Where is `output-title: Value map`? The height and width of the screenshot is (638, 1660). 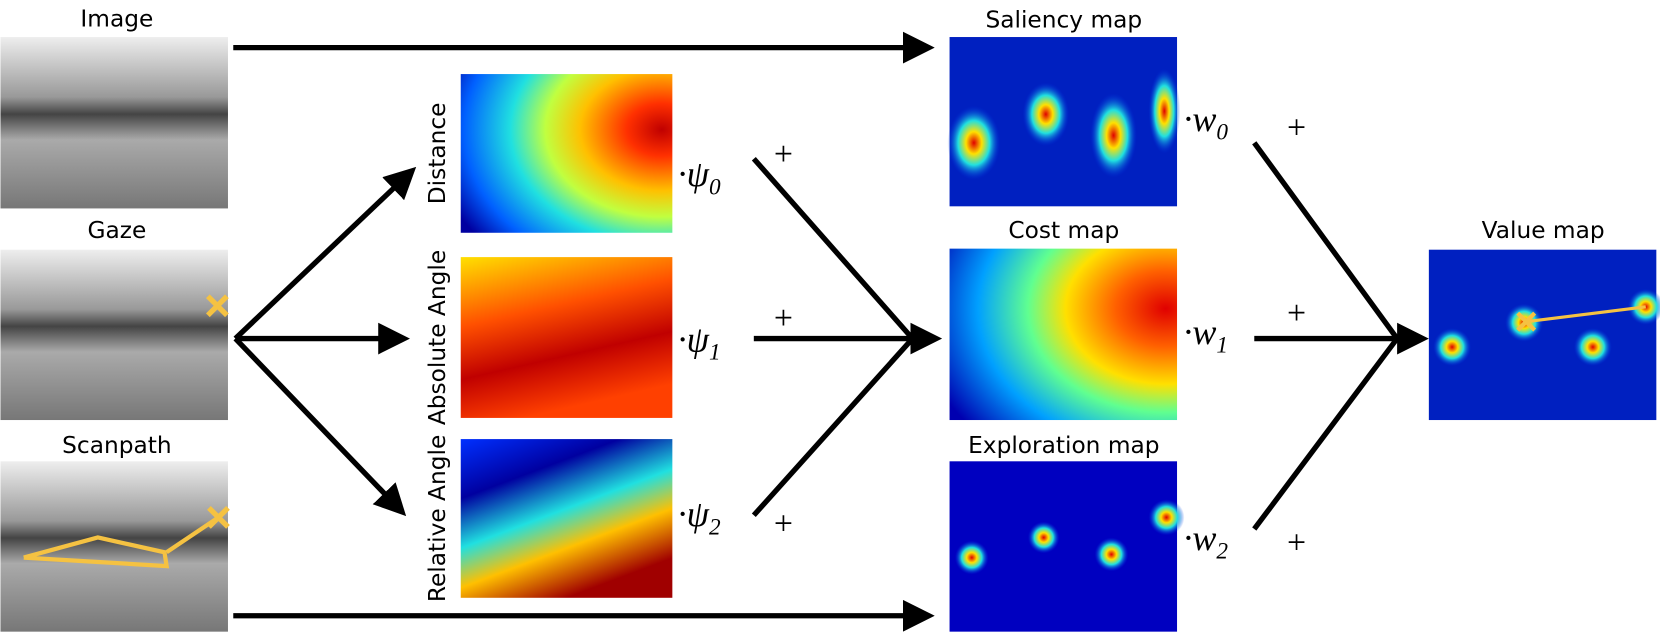
output-title: Value map is located at coordinates (1543, 230).